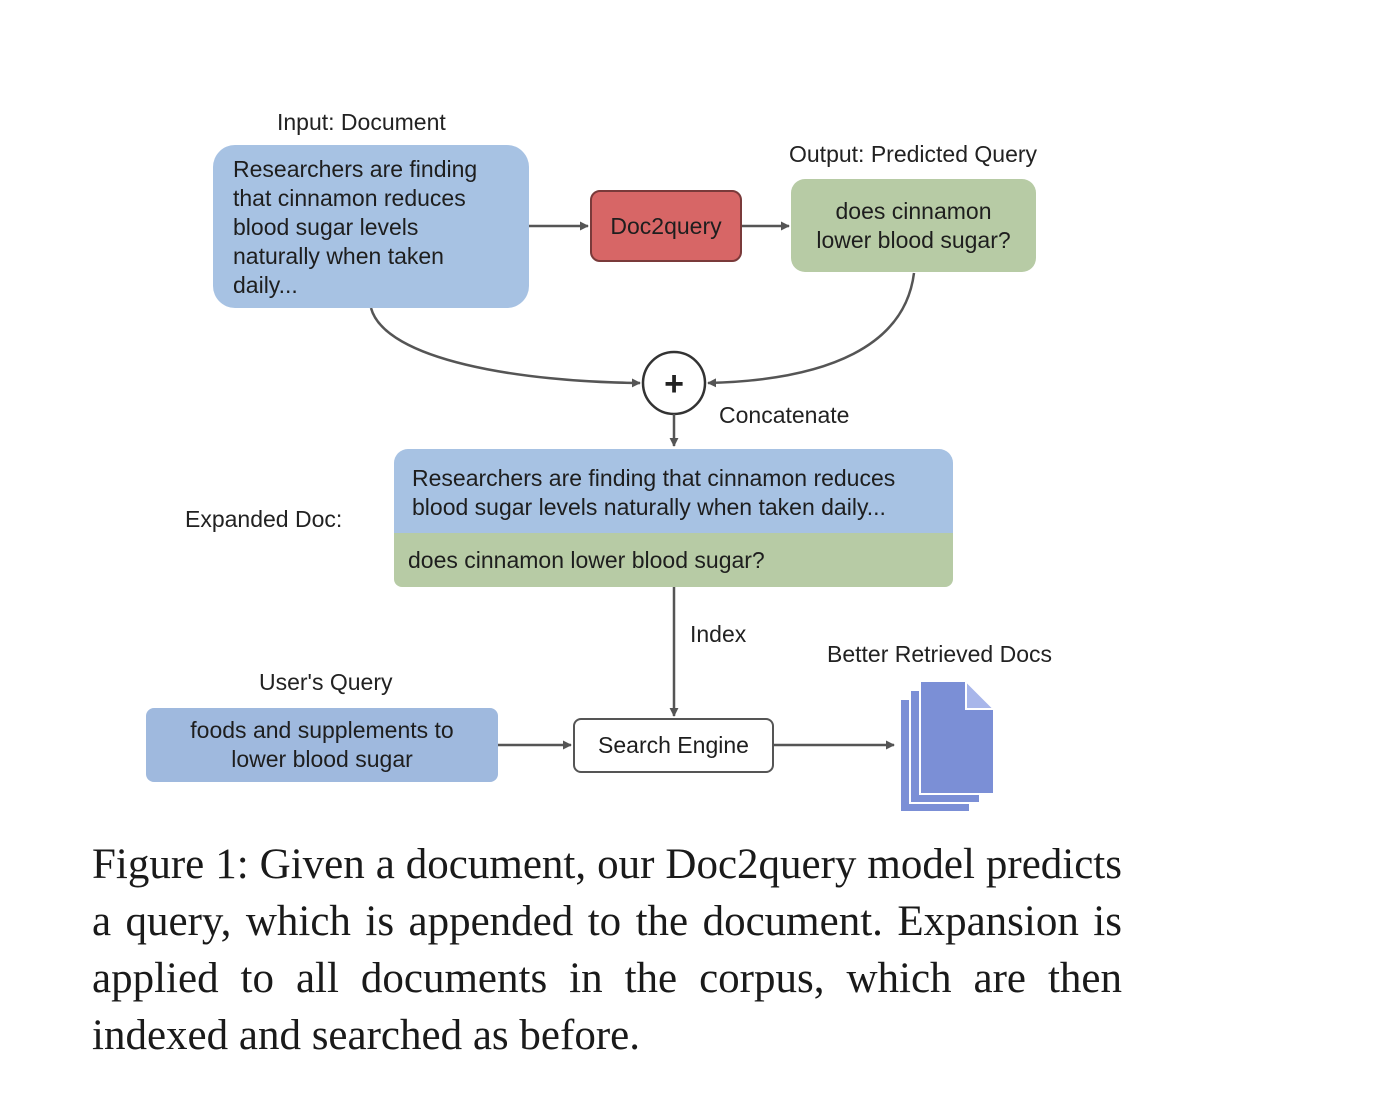  What do you see at coordinates (505, 347) in the screenshot?
I see `arrow-input-to-concat` at bounding box center [505, 347].